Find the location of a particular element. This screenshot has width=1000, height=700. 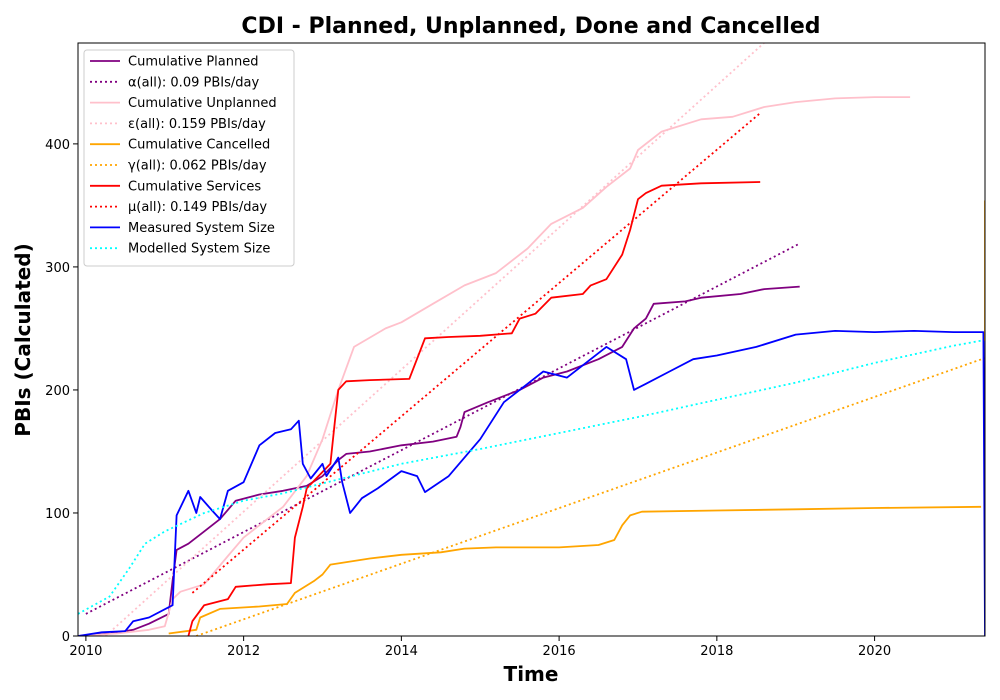

y-tick-label: 0 is located at coordinates (66, 637).